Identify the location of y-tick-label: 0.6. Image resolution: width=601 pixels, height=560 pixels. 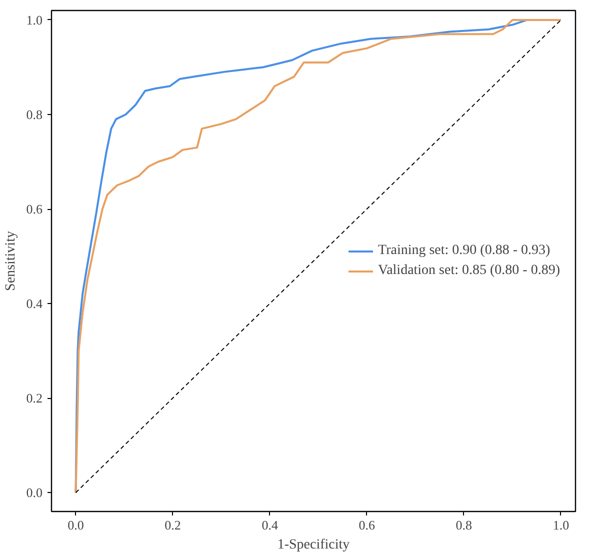
(34, 209).